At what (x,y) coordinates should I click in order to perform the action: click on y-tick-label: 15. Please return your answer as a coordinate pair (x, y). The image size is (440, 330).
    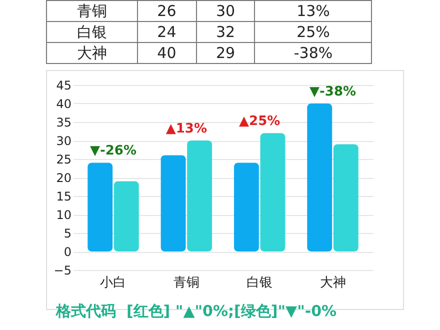
    Looking at the image, I should click on (64, 197).